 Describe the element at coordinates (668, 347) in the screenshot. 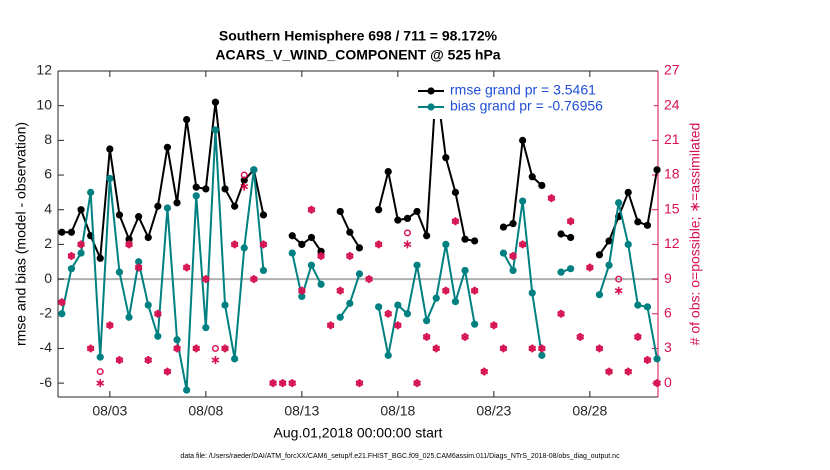

I see `y2-tick-label: 3` at that location.